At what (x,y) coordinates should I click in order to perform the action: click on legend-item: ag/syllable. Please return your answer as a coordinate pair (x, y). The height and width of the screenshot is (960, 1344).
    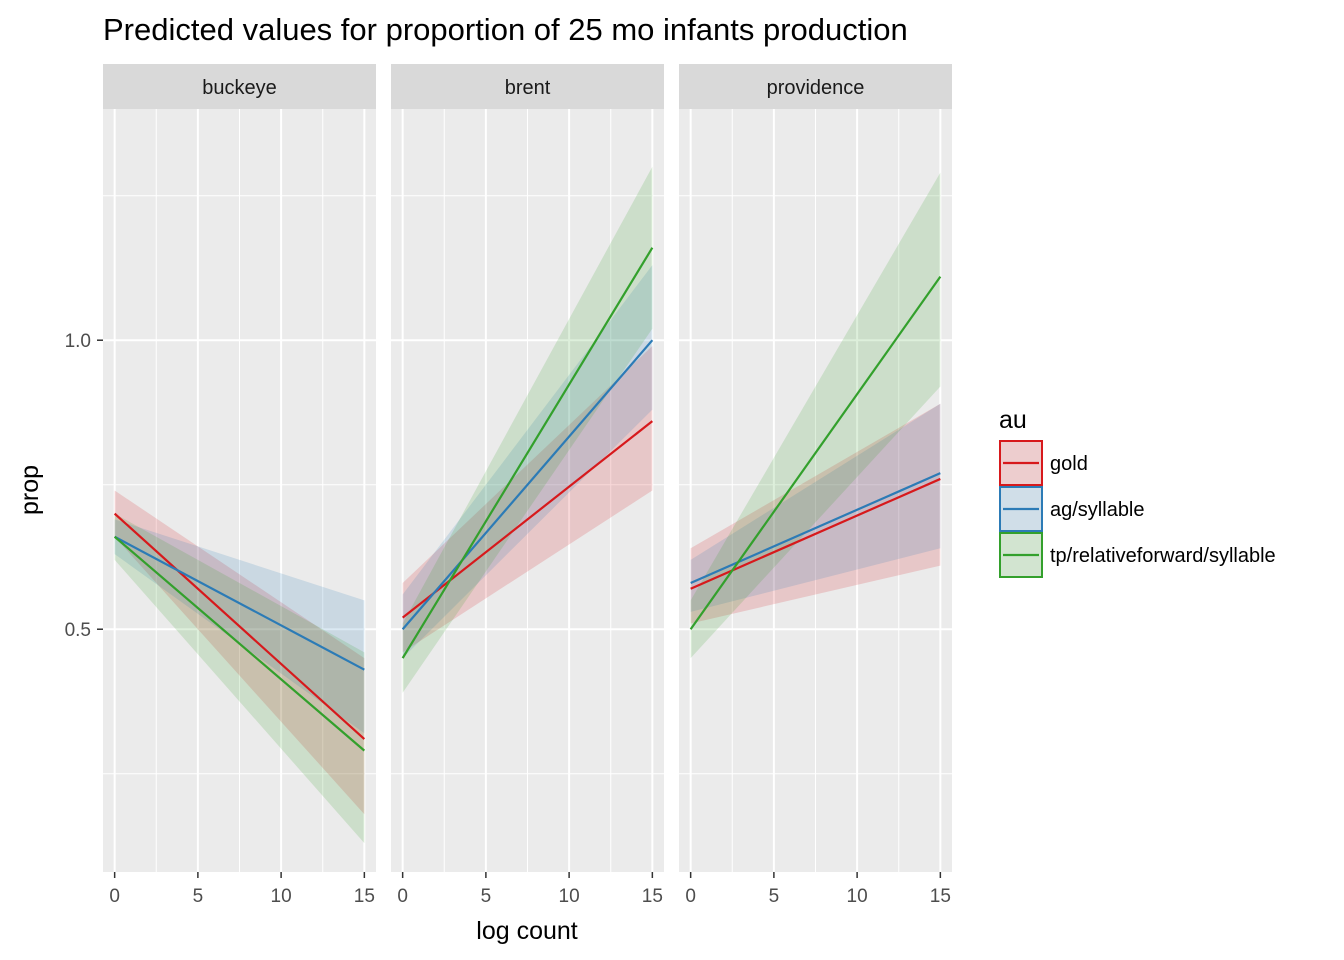
    Looking at the image, I should click on (1072, 509).